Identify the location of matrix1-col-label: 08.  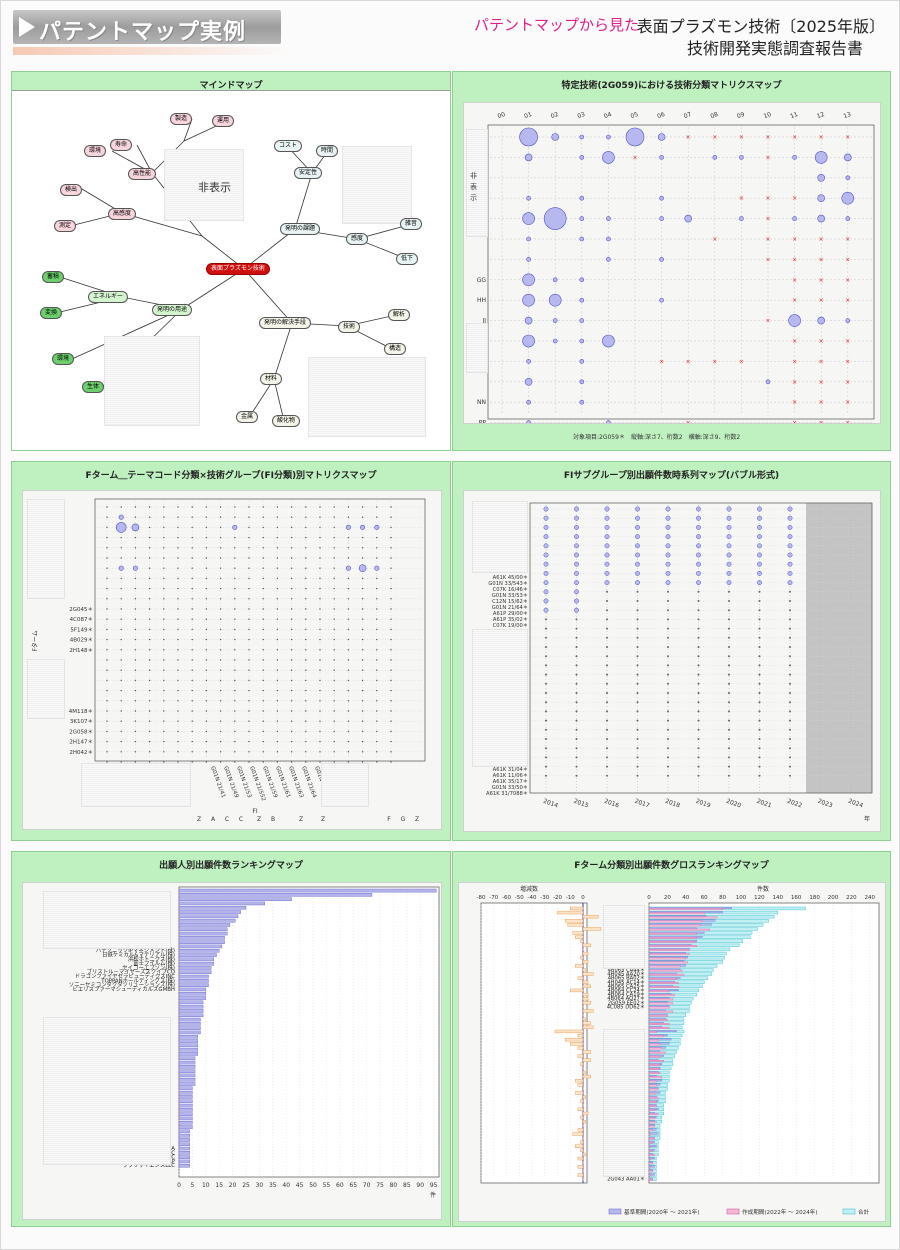
(715, 115).